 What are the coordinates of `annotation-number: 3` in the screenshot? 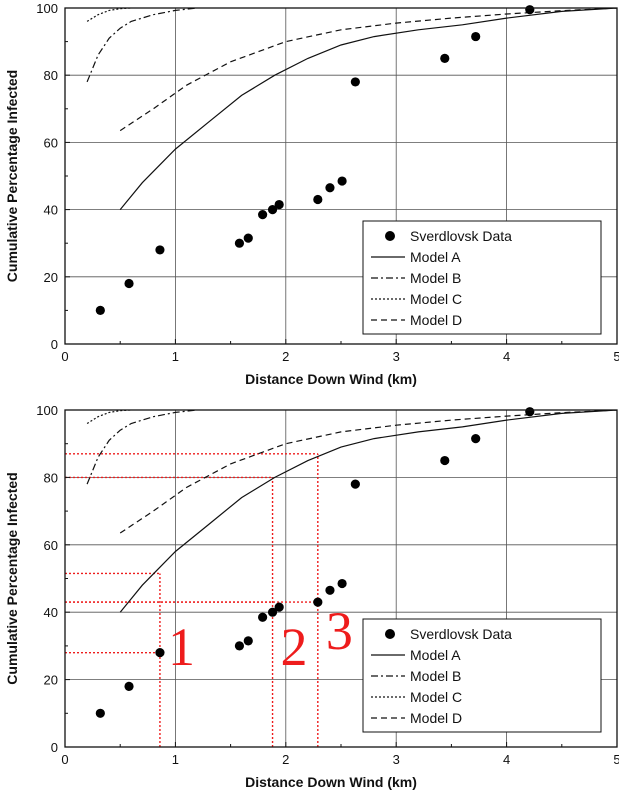 It's located at (339, 631).